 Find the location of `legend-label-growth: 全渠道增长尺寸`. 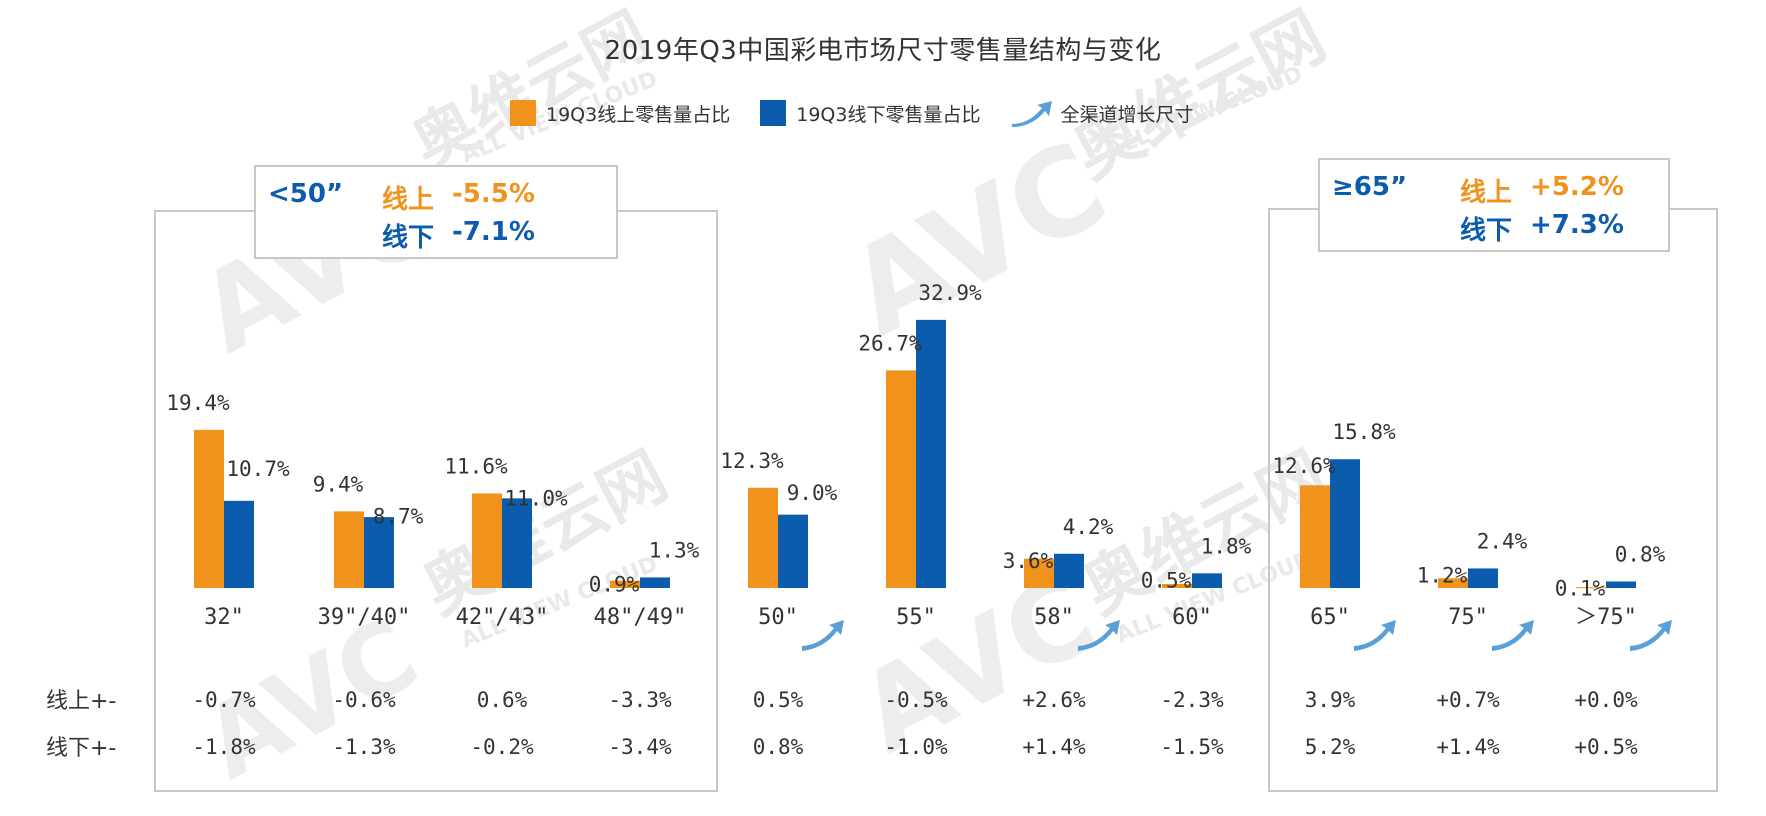

legend-label-growth: 全渠道增长尺寸 is located at coordinates (1127, 114).